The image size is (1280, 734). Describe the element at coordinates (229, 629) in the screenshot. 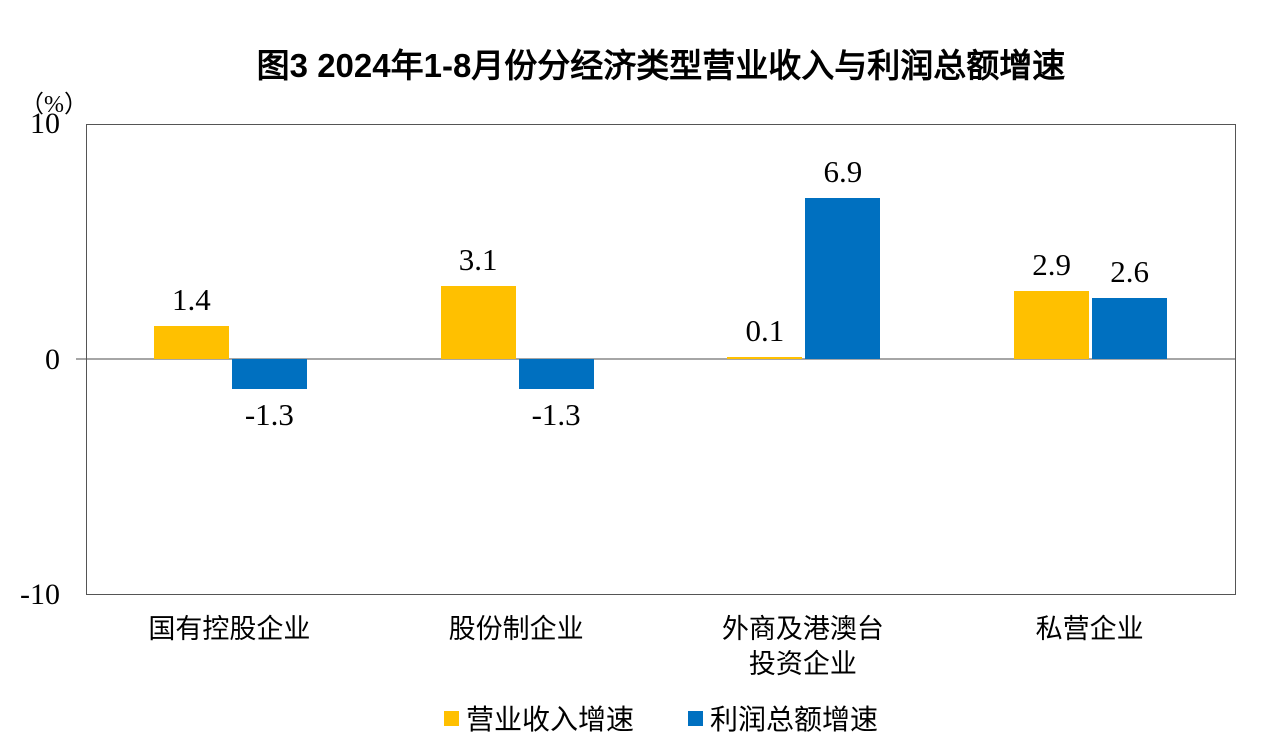

I see `category-label: 国有控股企业` at that location.